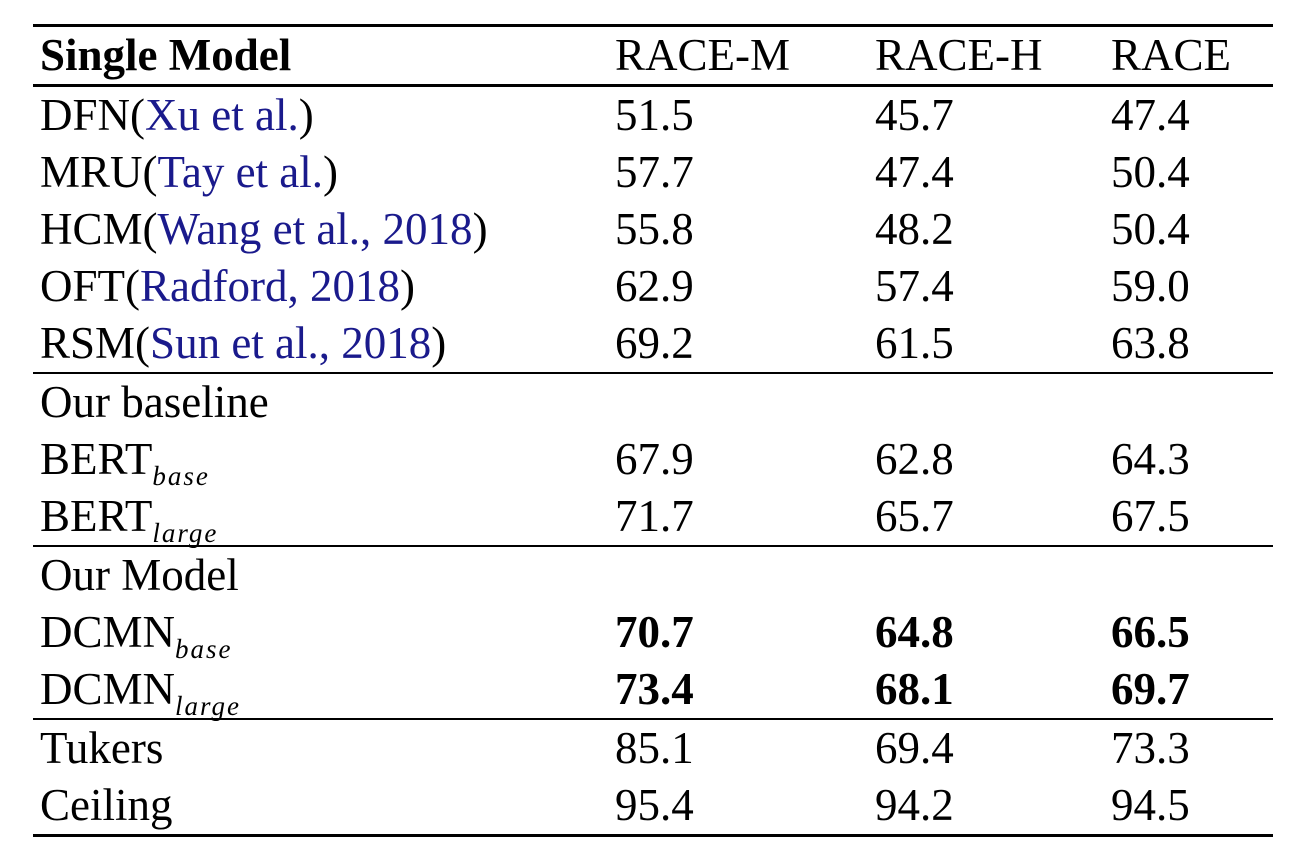 This screenshot has width=1304, height=868. I want to click on model-label: Ceiling, so click(106, 805).